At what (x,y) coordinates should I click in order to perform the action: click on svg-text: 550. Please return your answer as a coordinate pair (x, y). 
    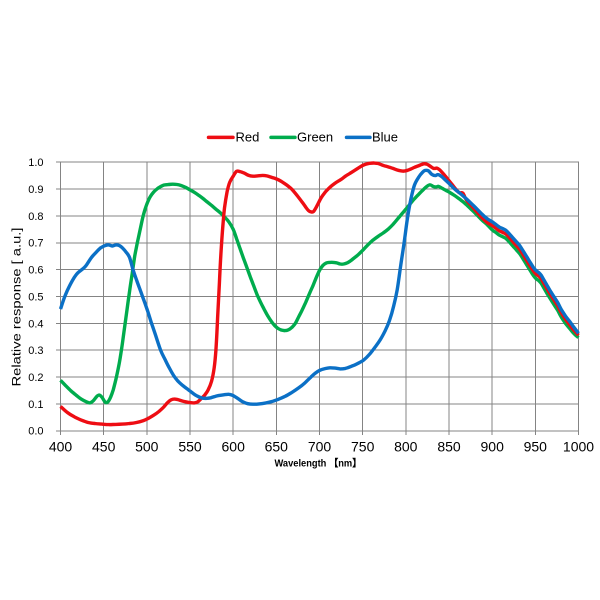
    Looking at the image, I should click on (190, 447).